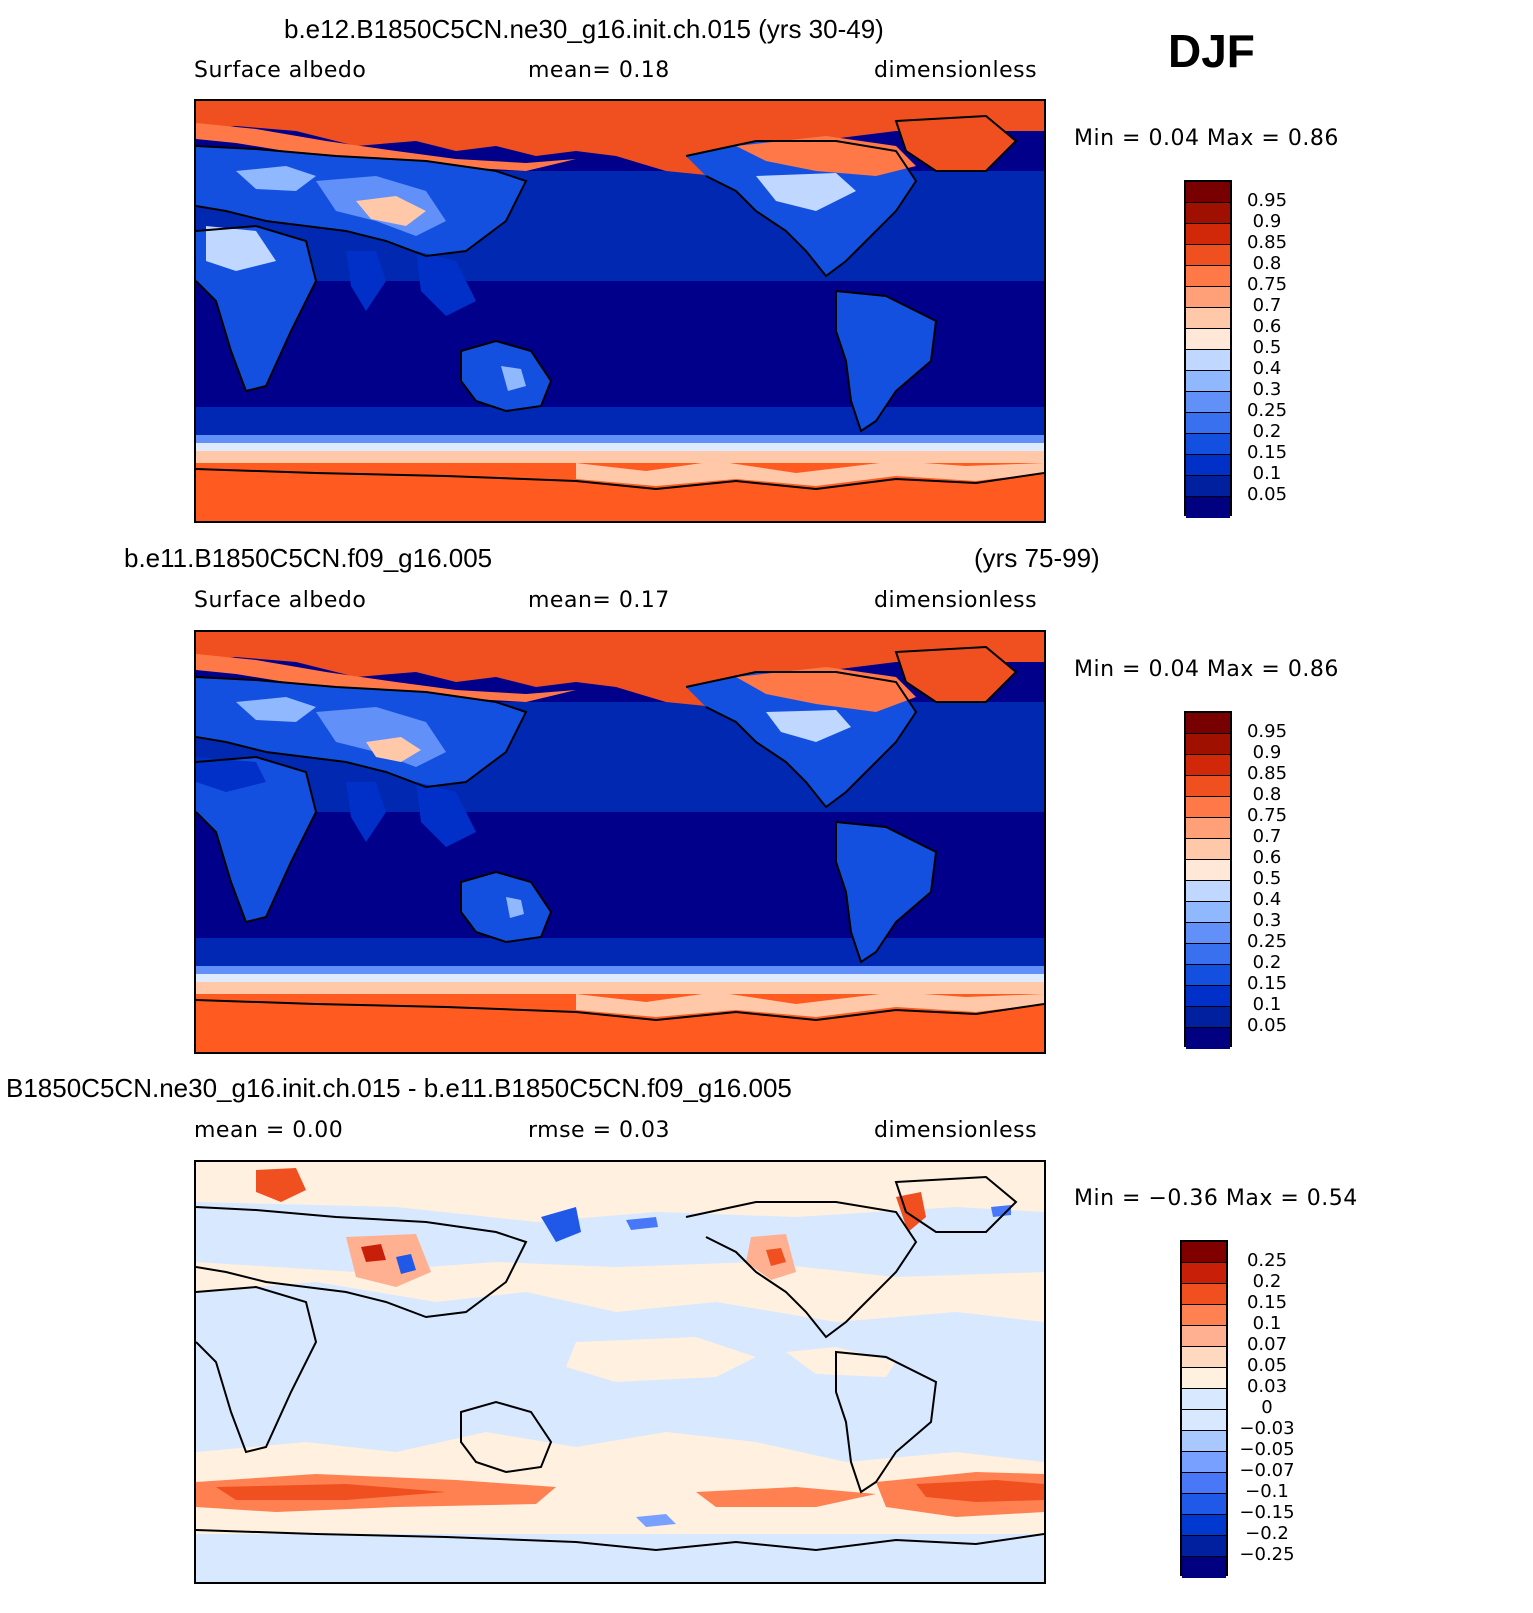 This screenshot has height=1613, width=1533. I want to click on colorbar-level-label: 0, so click(1267, 1407).